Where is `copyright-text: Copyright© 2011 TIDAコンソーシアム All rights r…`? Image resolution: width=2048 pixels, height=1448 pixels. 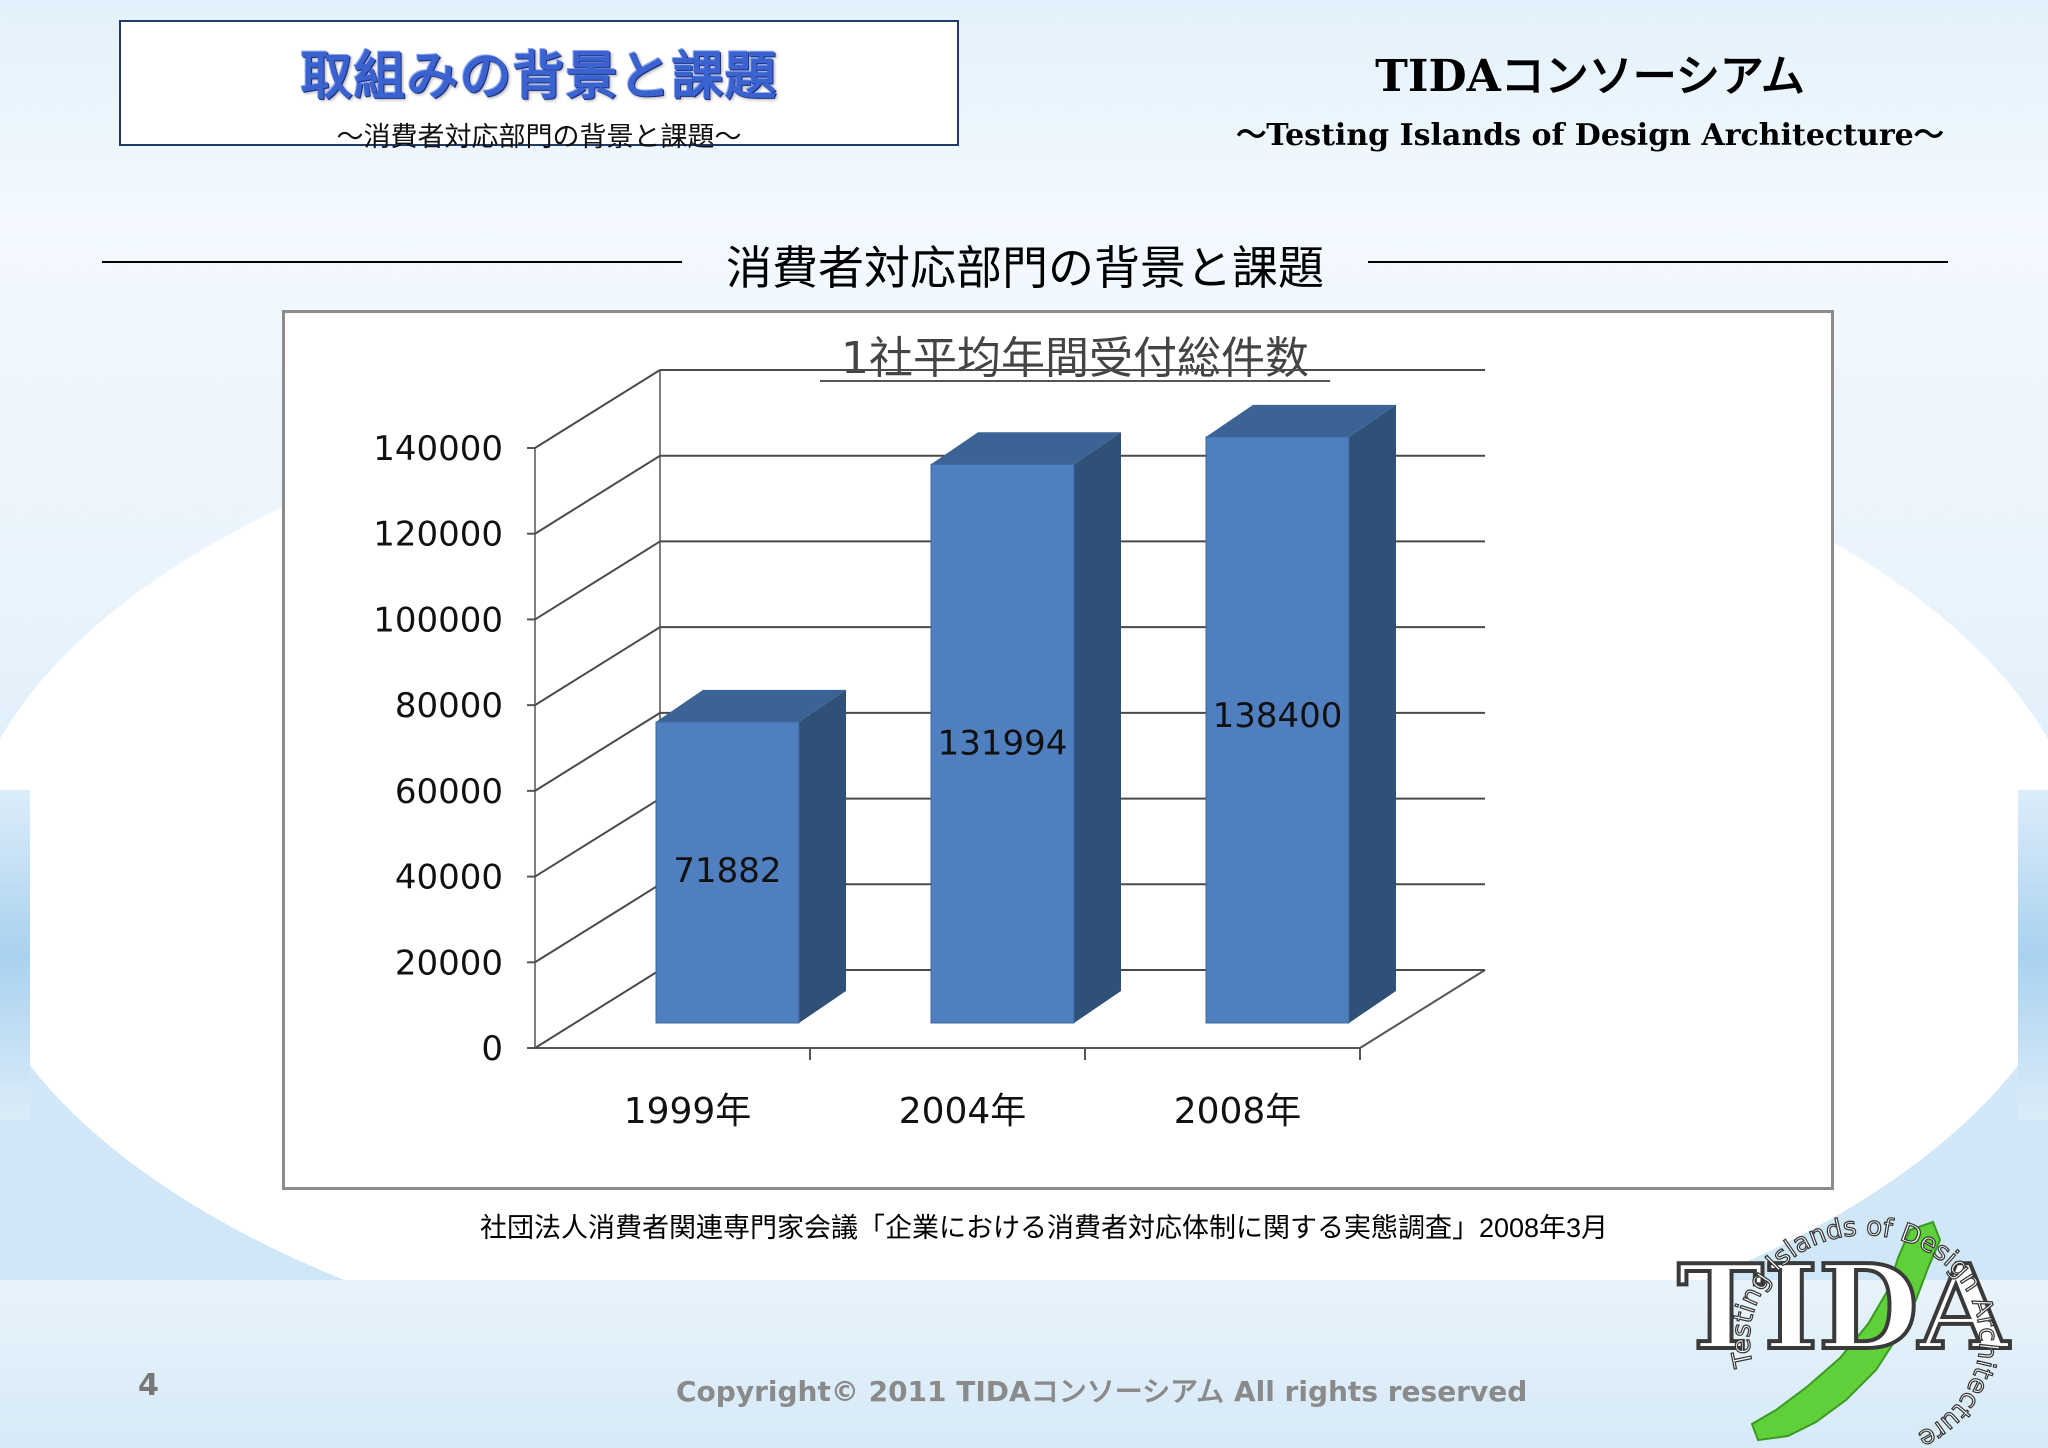
copyright-text: Copyright© 2011 TIDAコンソーシアム All rights r… is located at coordinates (1102, 1391).